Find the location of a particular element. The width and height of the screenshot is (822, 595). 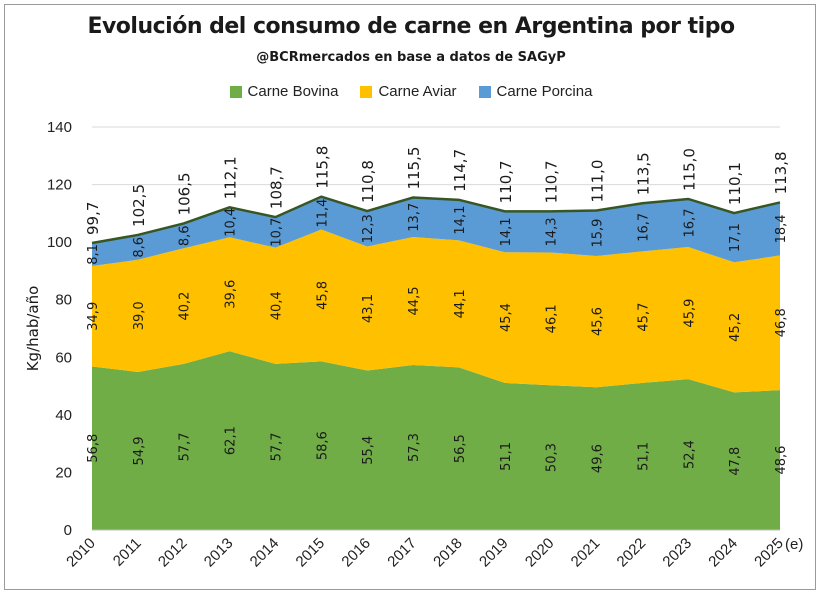

total-label: 110,8 is located at coordinates (368, 181).